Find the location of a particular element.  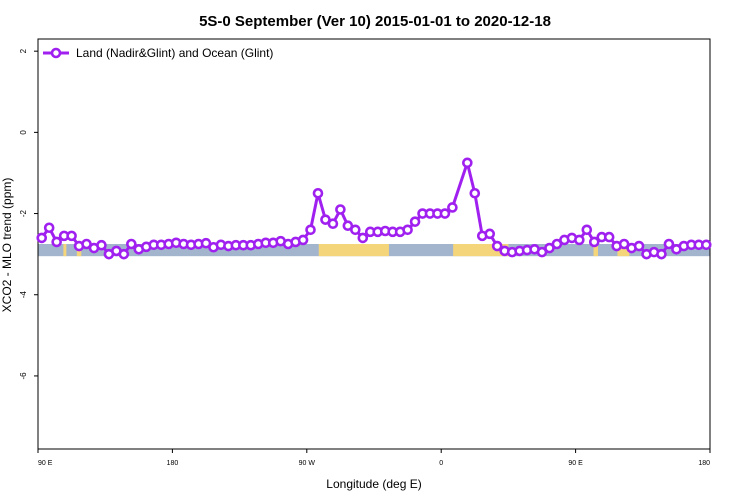

y-tick-label-1: 0 is located at coordinates (23, 132).